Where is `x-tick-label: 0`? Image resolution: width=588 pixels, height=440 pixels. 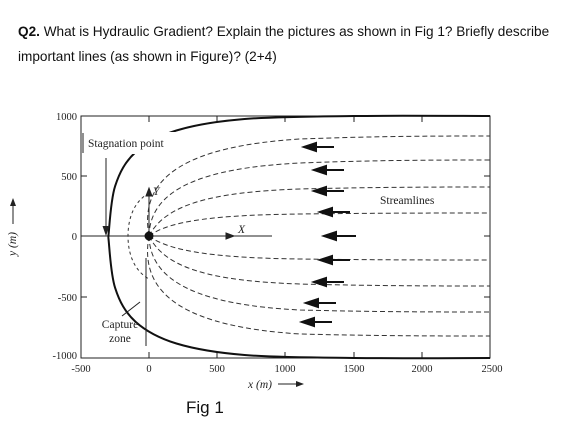 x-tick-label: 0 is located at coordinates (148, 369).